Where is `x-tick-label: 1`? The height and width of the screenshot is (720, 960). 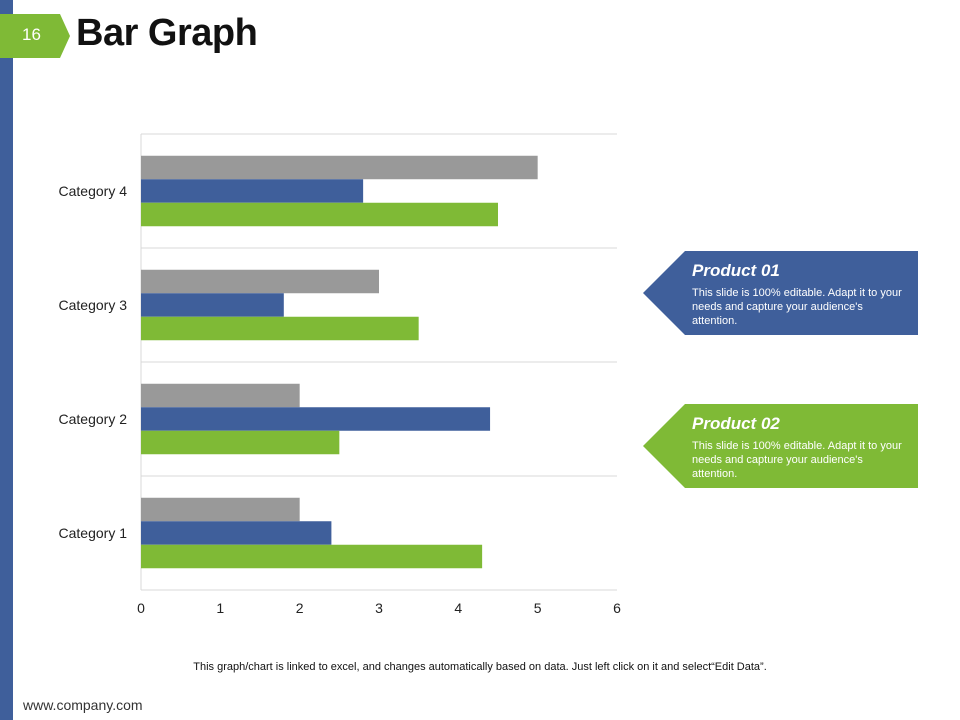
x-tick-label: 1 is located at coordinates (220, 608).